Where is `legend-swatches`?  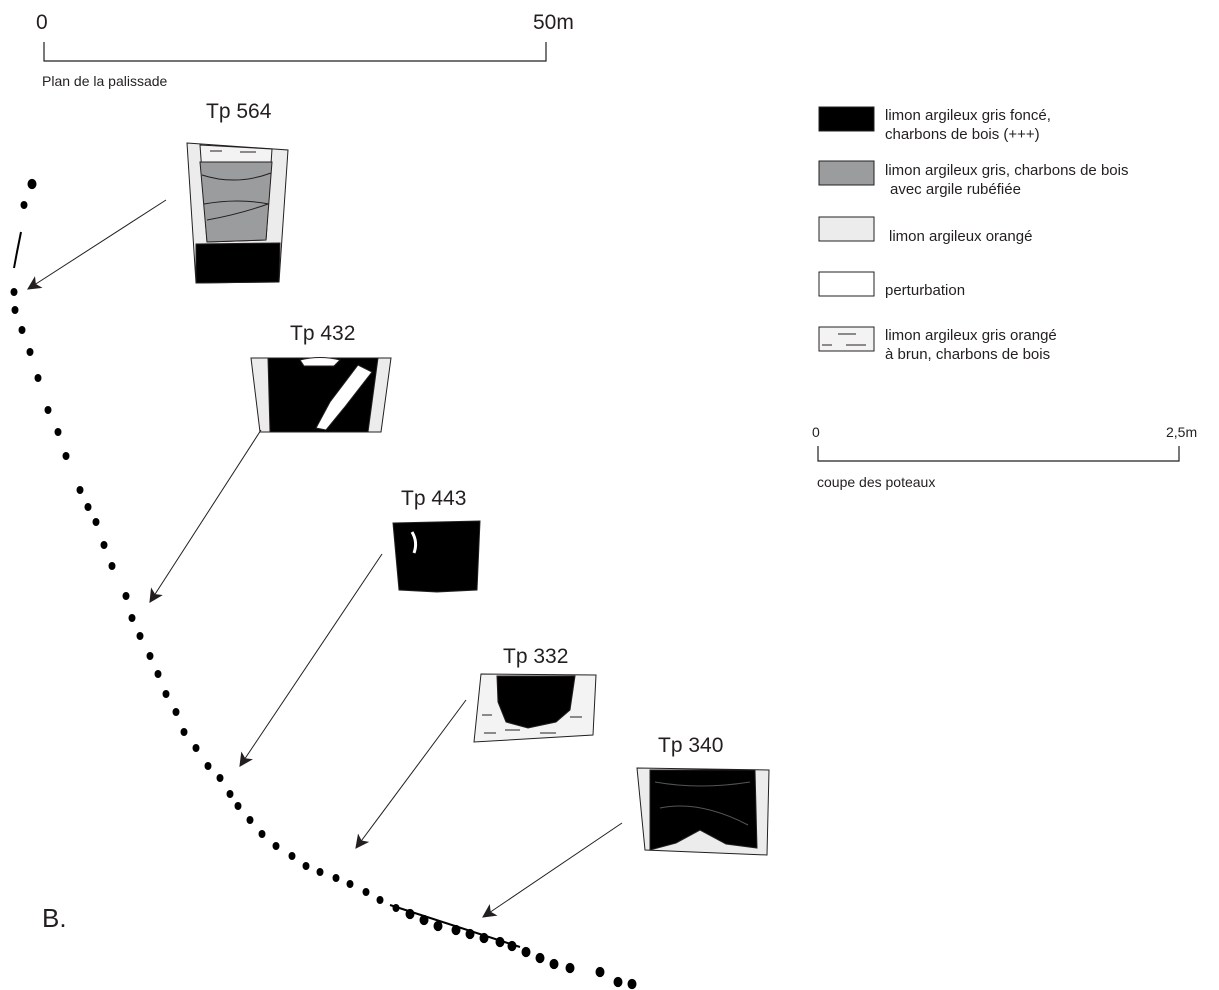
legend-swatches is located at coordinates (846, 229).